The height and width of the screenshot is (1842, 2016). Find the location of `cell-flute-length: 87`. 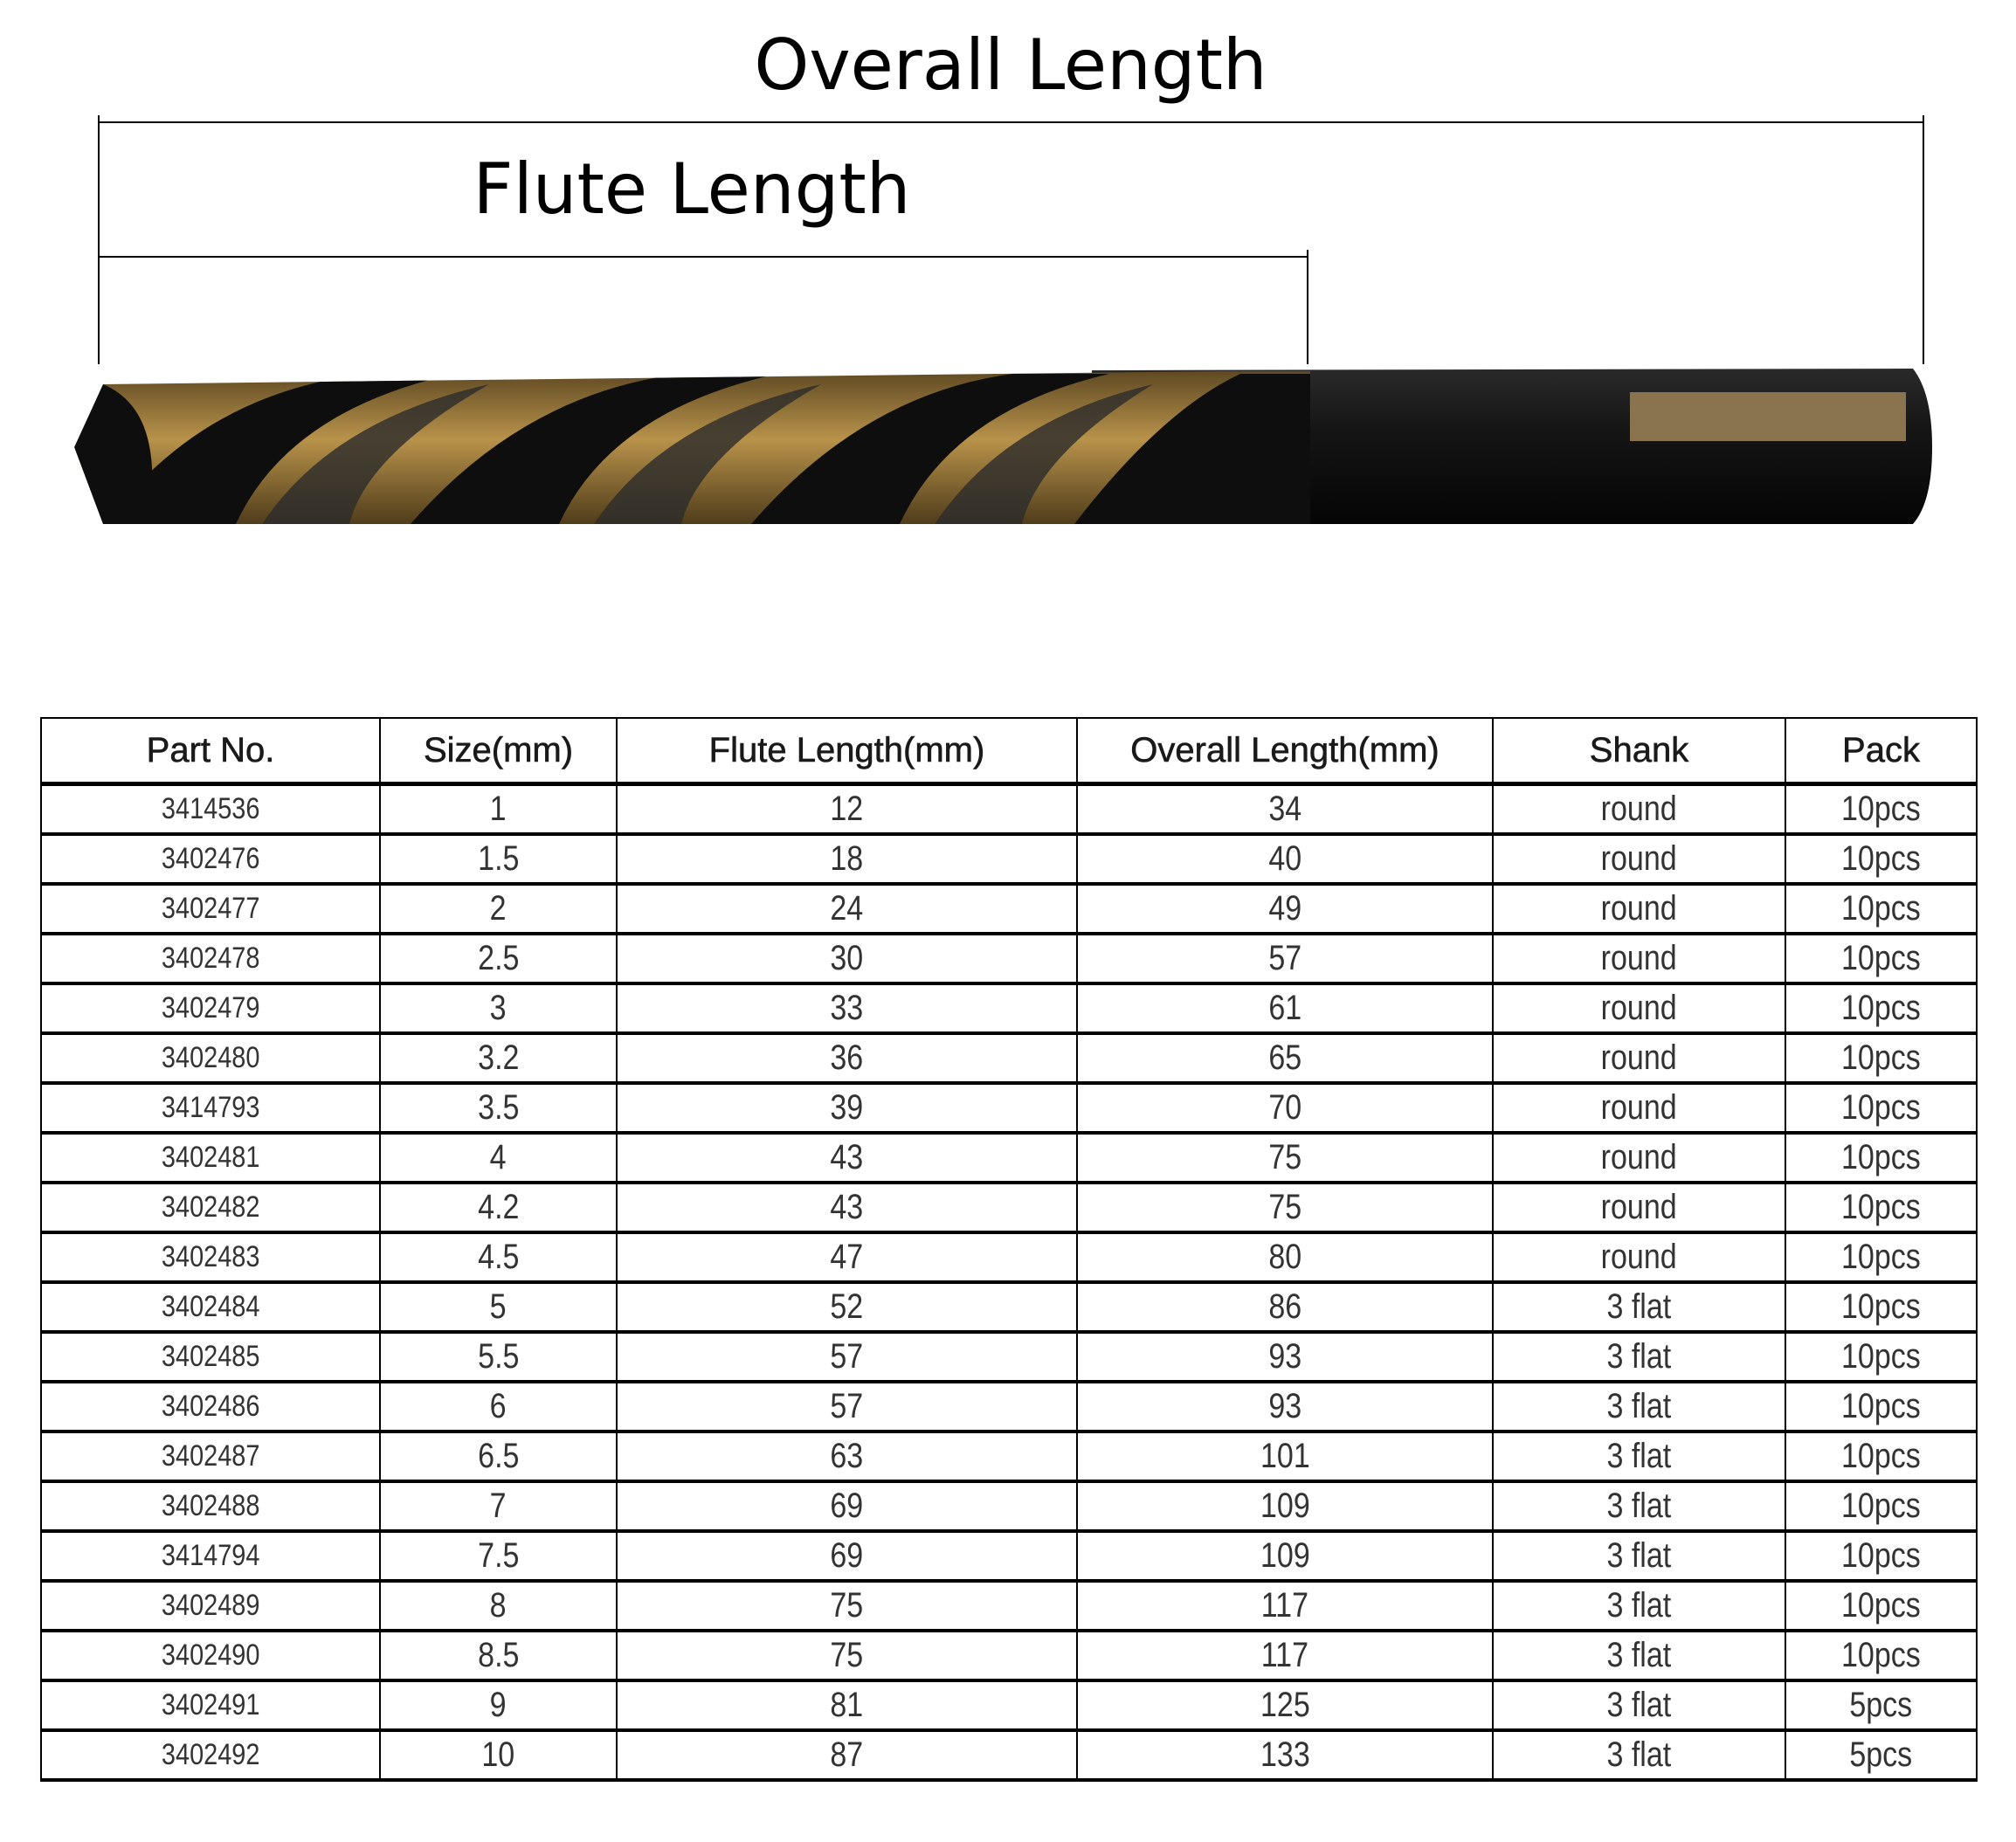

cell-flute-length: 87 is located at coordinates (847, 1755).